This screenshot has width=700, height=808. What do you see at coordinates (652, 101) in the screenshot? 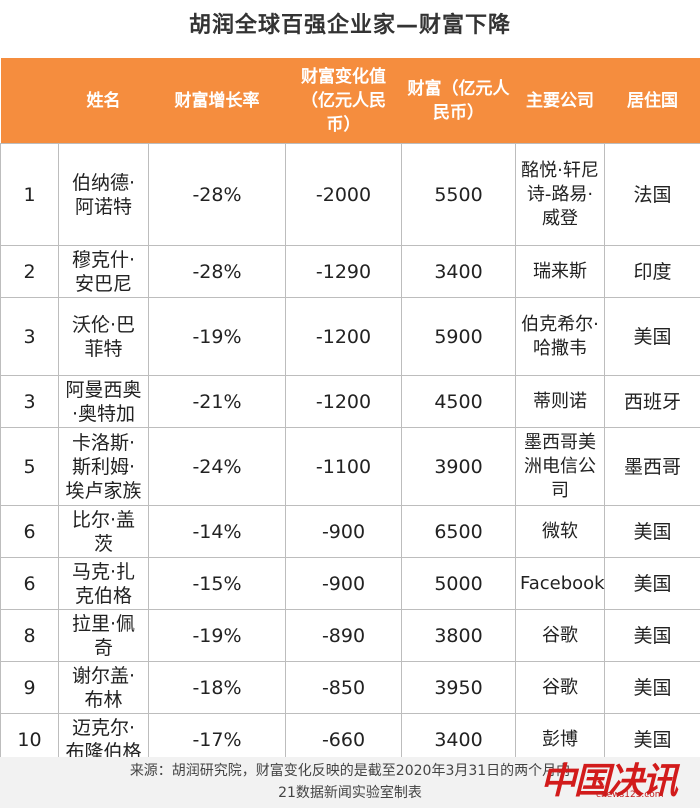
I see `header-country: 居住国` at bounding box center [652, 101].